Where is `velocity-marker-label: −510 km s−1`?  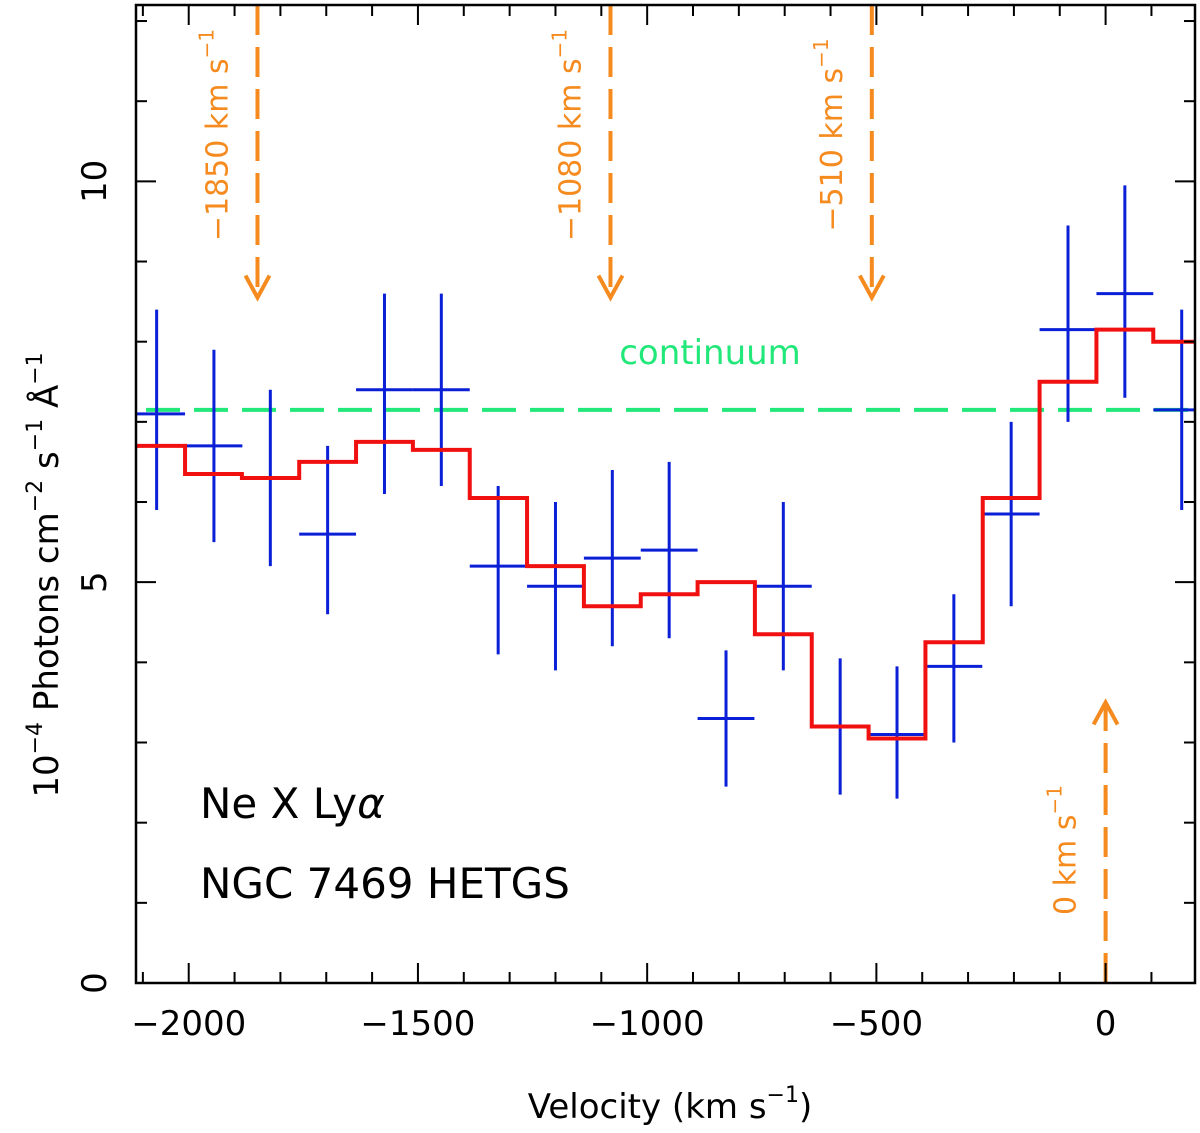
velocity-marker-label: −510 km s−1 is located at coordinates (829, 134).